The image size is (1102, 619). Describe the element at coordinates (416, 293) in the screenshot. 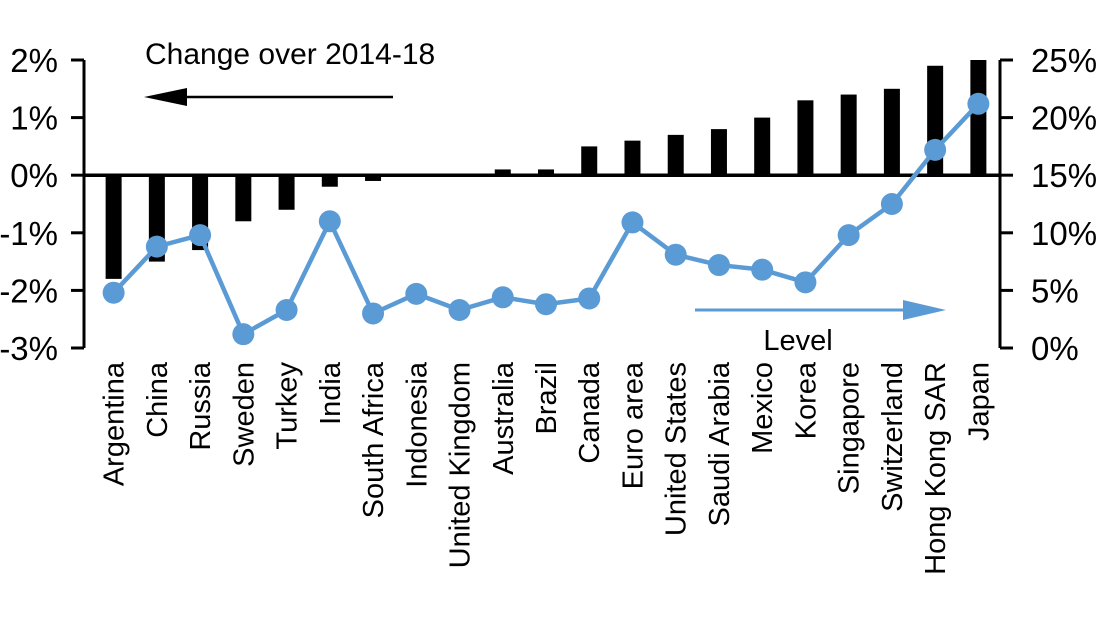

I see `marker-indonesia` at that location.